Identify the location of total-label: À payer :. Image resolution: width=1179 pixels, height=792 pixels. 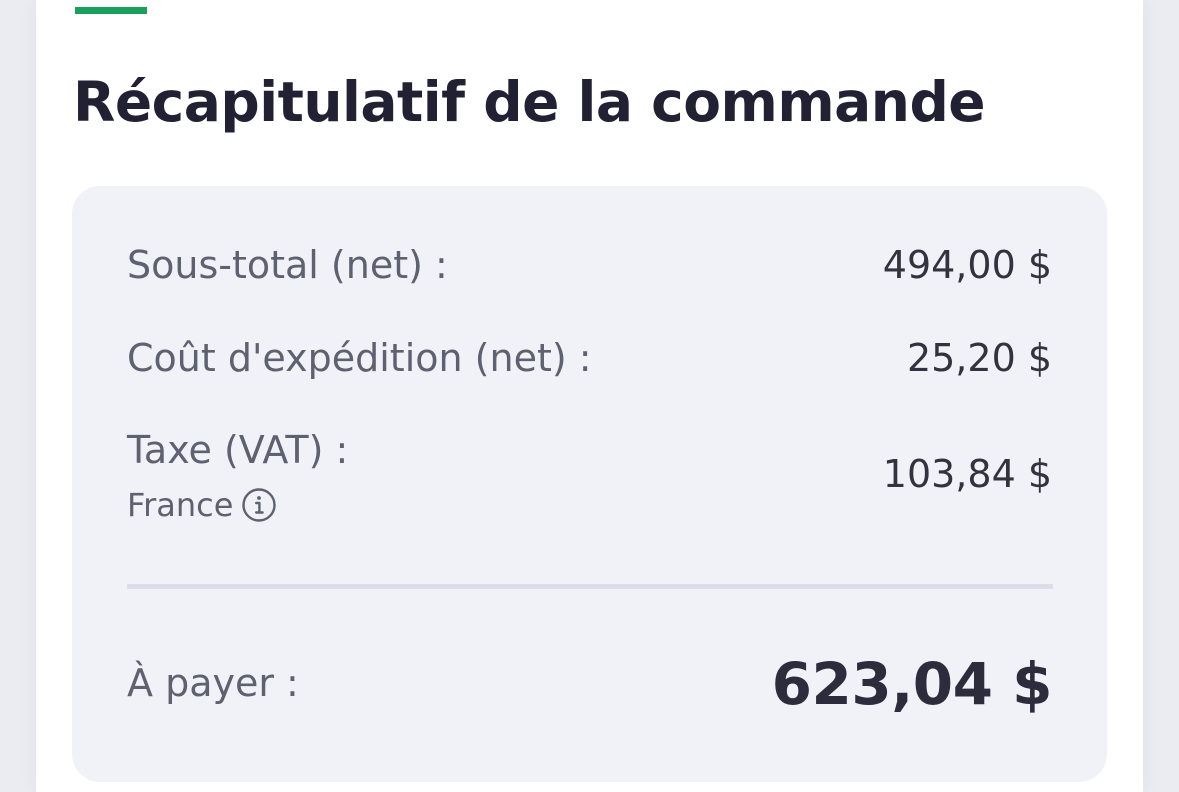
(213, 683).